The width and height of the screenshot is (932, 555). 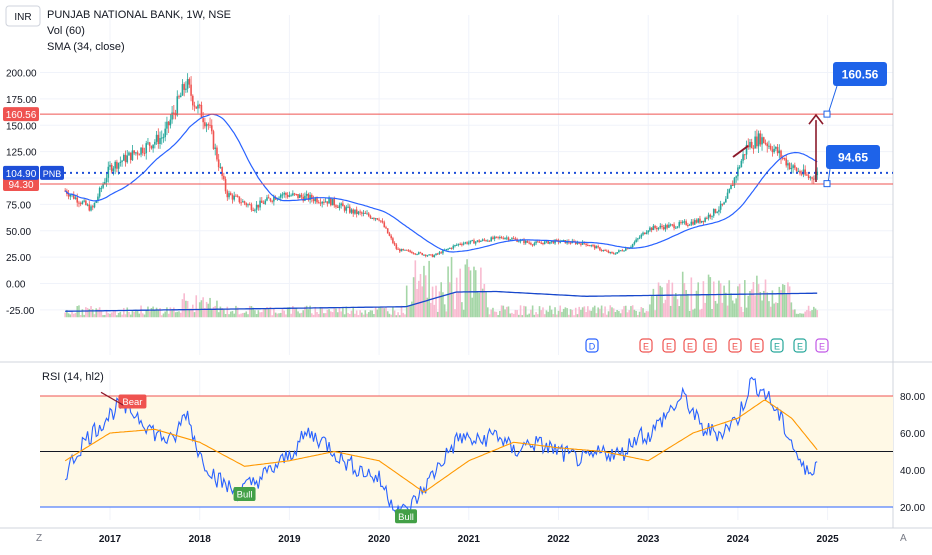 What do you see at coordinates (20, 185) in the screenshot?
I see `price-tag-label: 94.30` at bounding box center [20, 185].